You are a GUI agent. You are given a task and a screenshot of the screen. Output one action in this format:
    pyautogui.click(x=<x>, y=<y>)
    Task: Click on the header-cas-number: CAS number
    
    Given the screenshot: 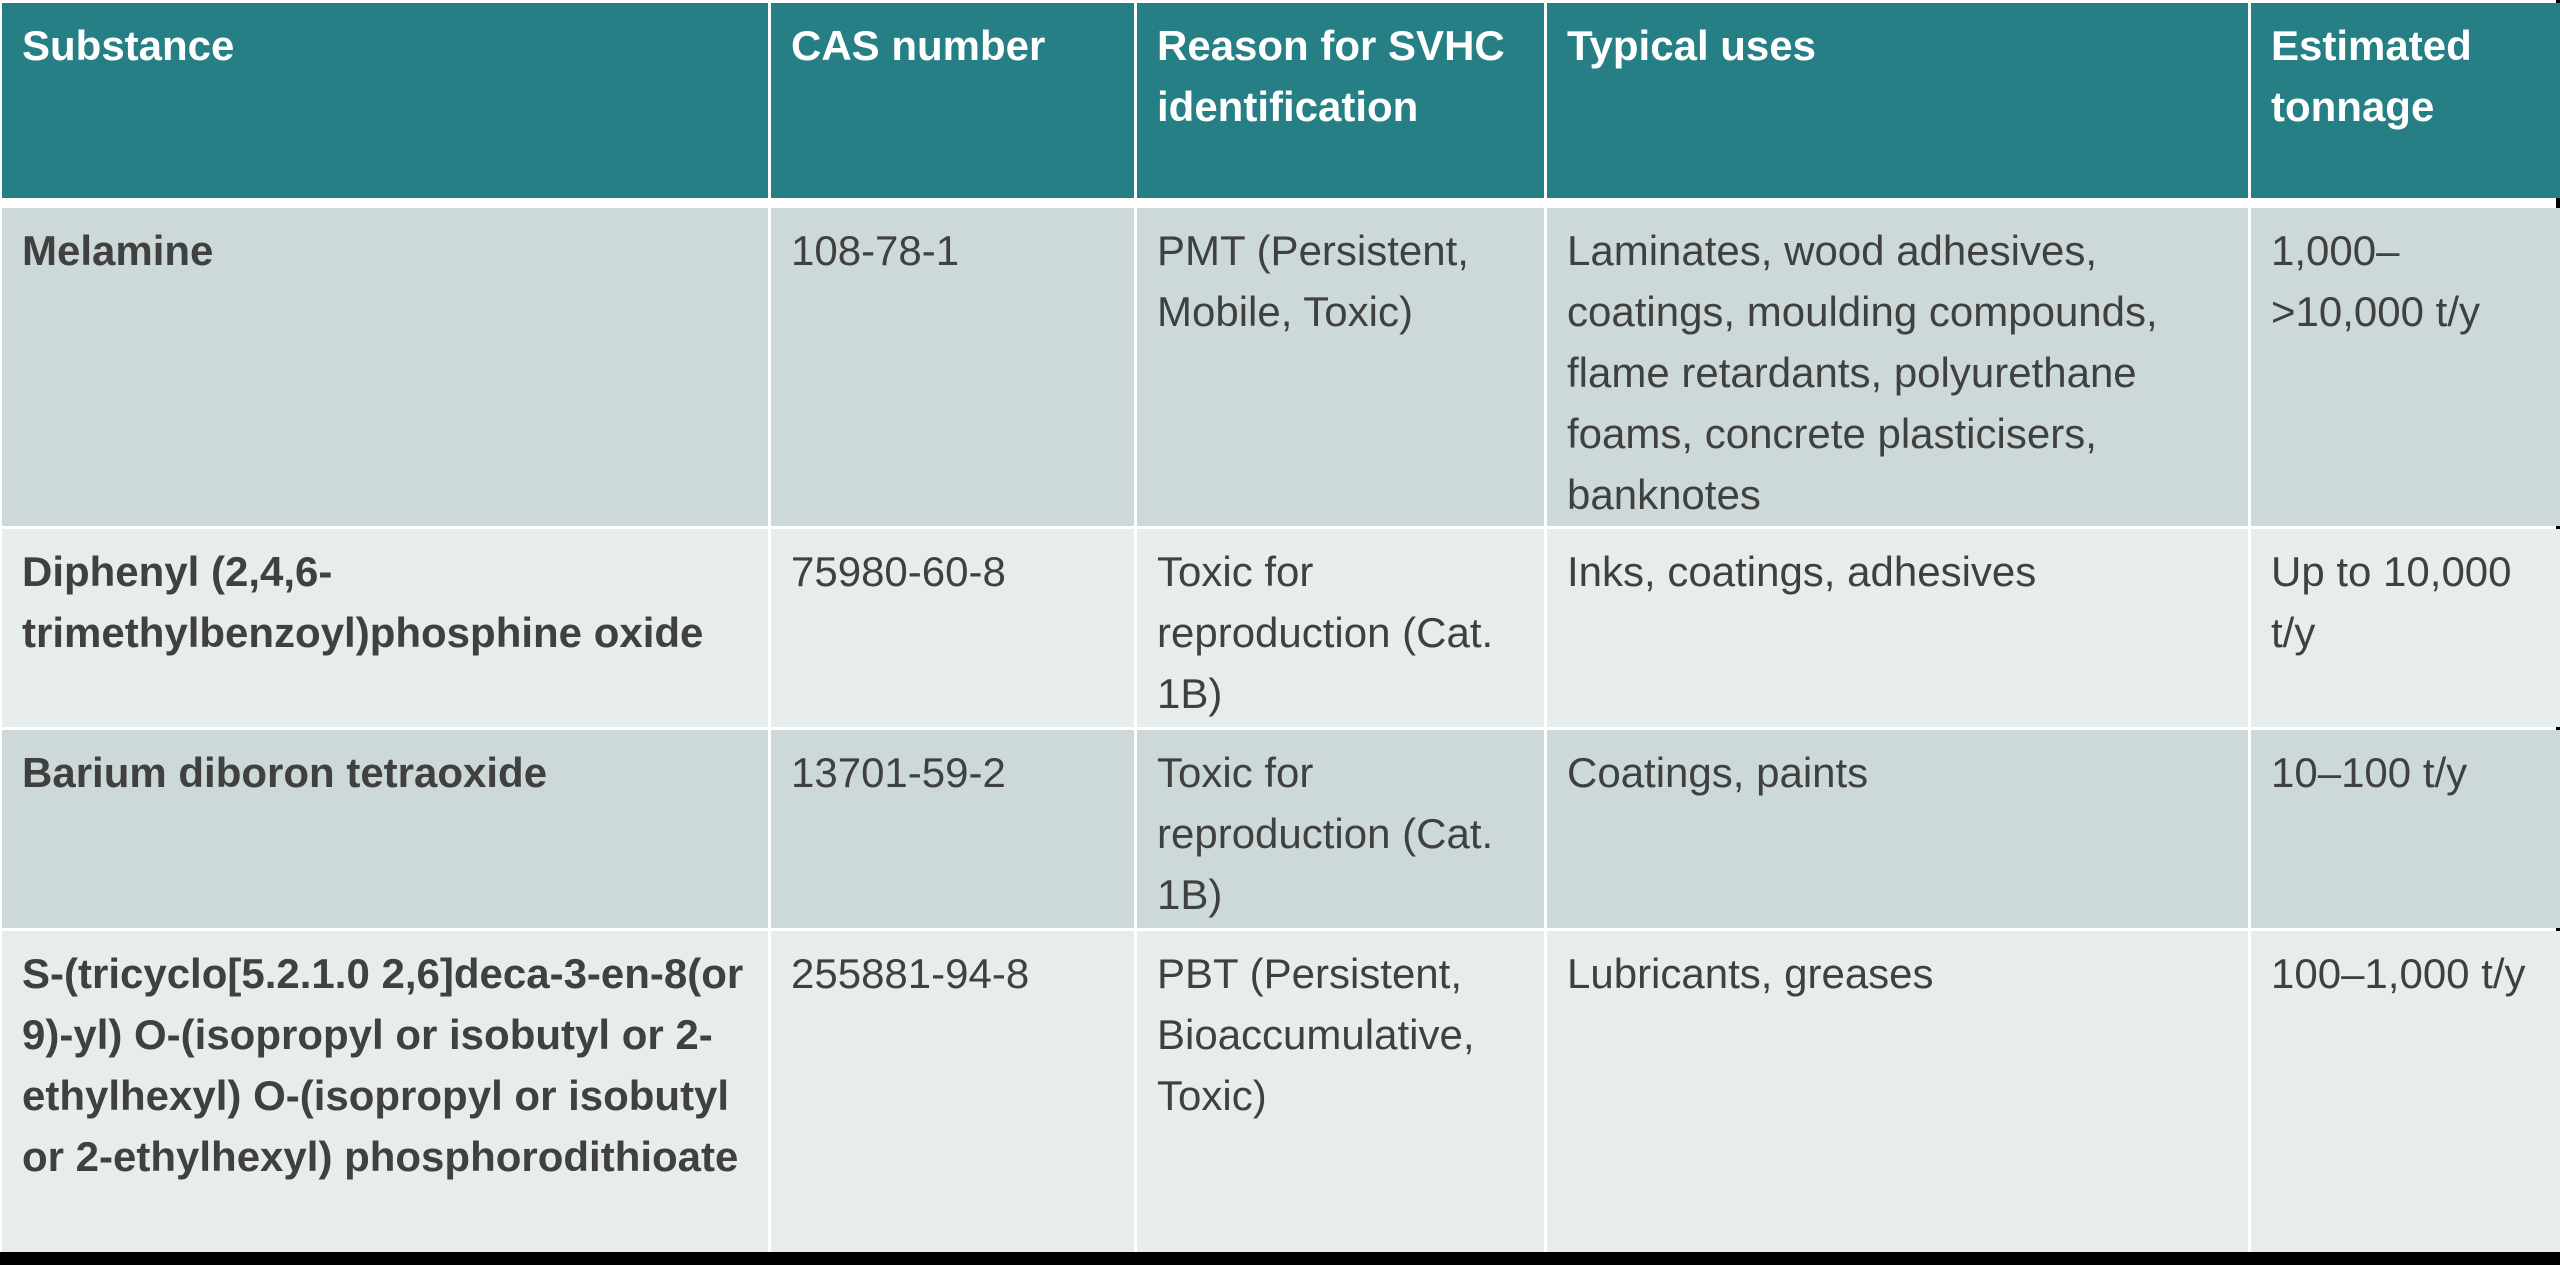 What is the action you would take?
    pyautogui.click(x=952, y=100)
    